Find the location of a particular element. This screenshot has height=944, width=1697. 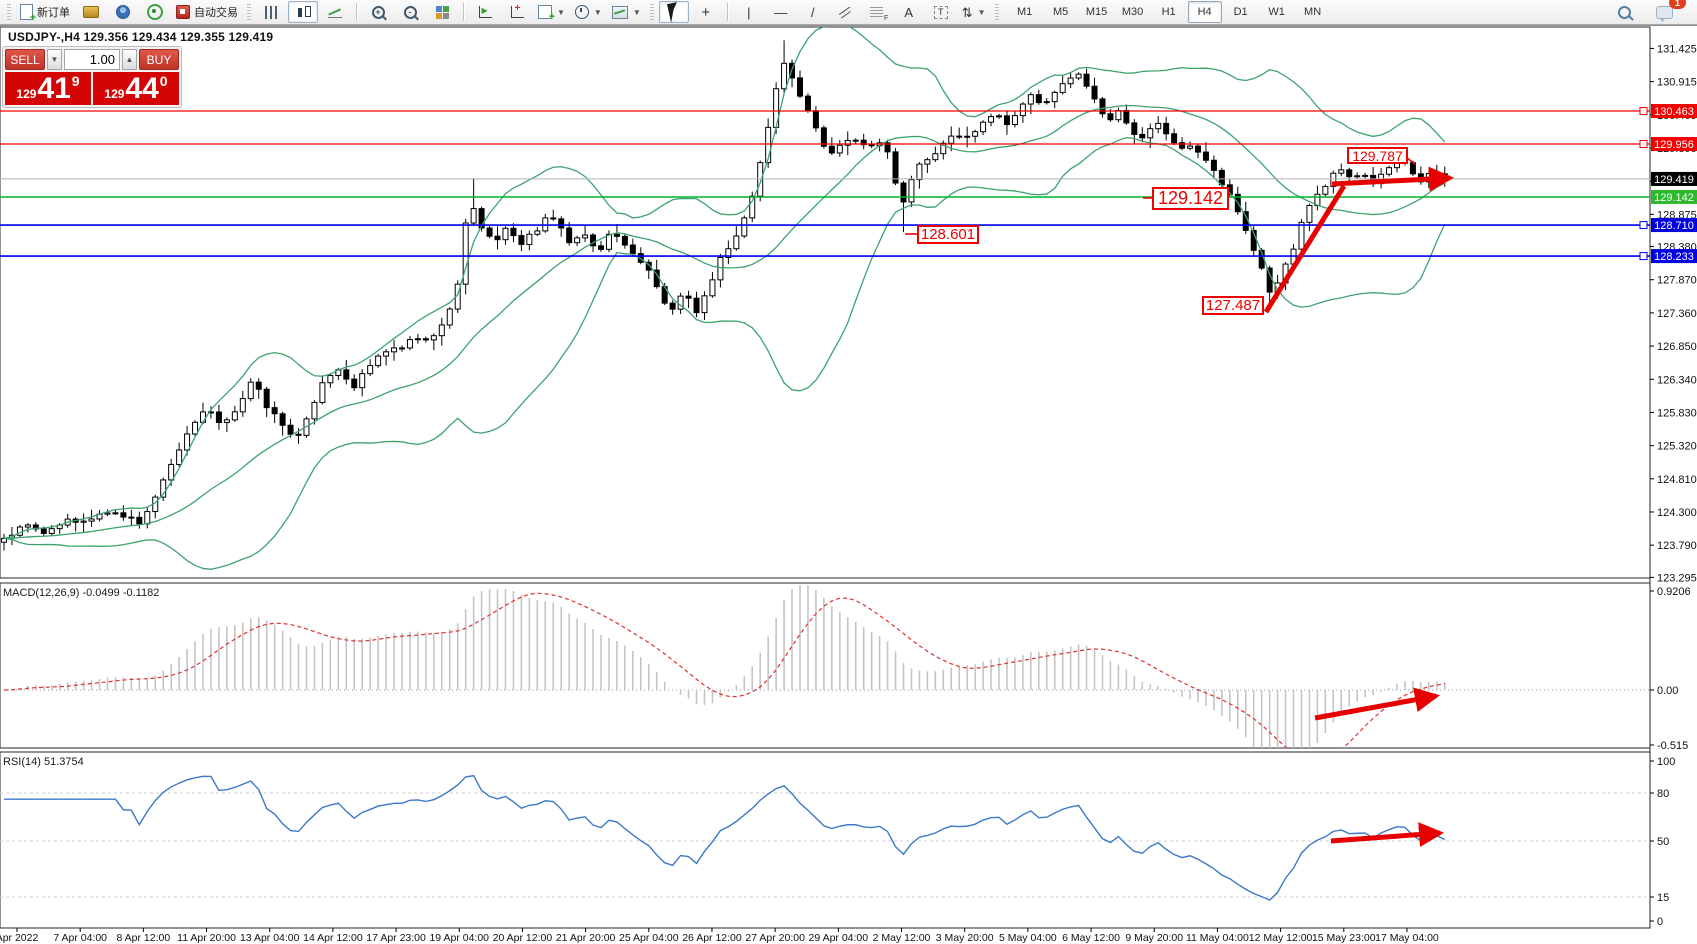

svg-text: Apr 2022 is located at coordinates (19, 938).